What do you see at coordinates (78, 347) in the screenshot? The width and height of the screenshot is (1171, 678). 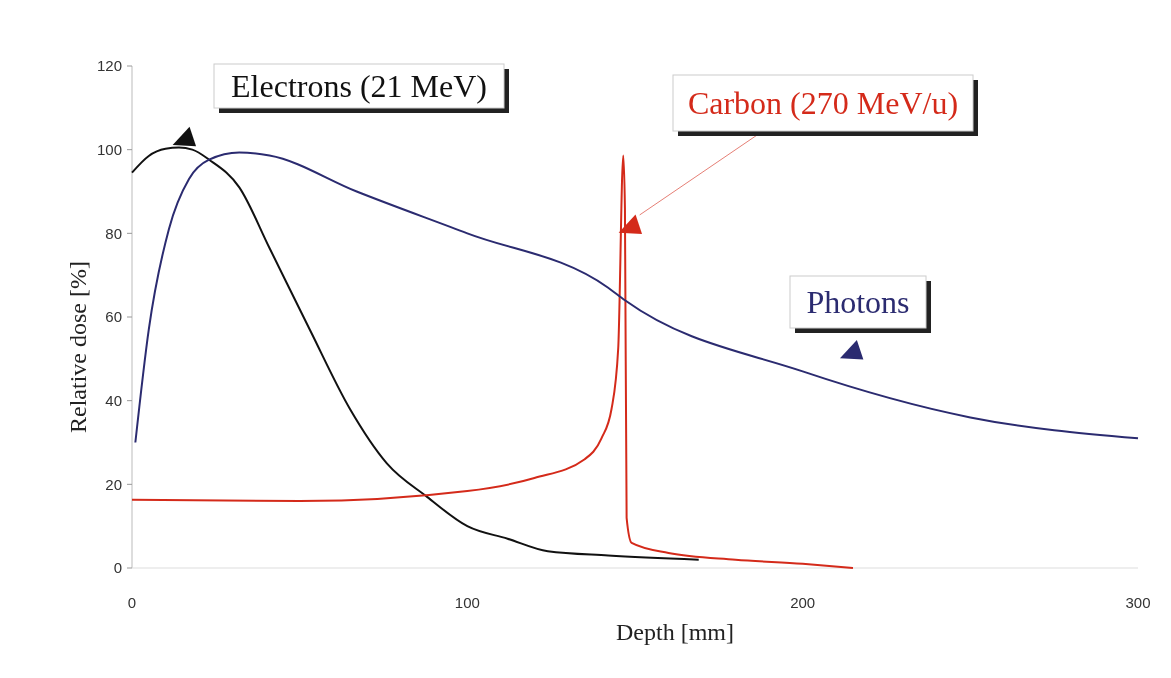 I see `y-axis-title: Relative dose [%]` at bounding box center [78, 347].